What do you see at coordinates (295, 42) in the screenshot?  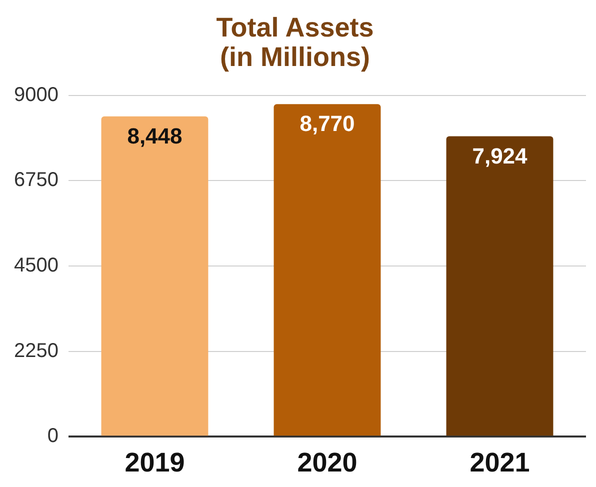 I see `chart-title: Total Assets (in Millions)` at bounding box center [295, 42].